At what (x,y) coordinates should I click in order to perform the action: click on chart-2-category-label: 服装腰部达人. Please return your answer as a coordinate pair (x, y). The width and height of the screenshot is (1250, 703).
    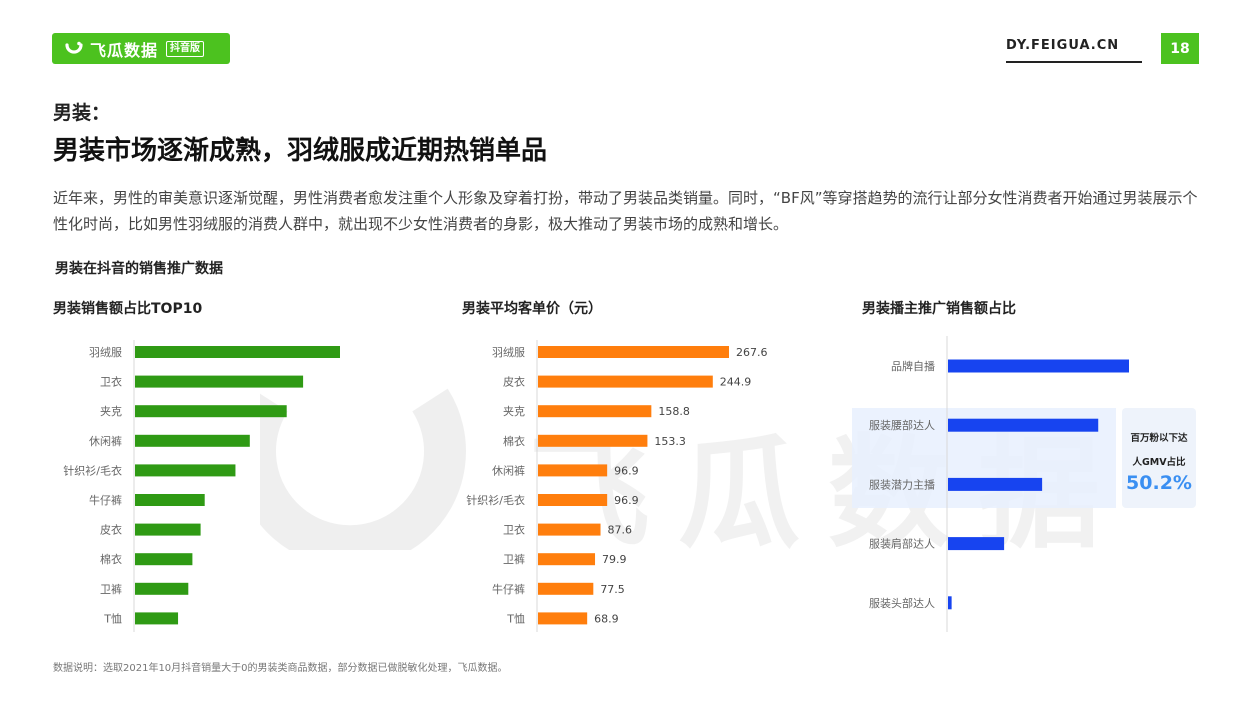
    Looking at the image, I should click on (902, 425).